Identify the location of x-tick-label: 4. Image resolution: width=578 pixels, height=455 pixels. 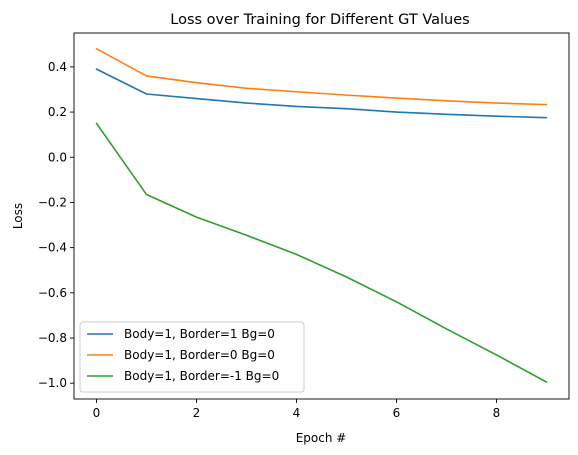
(297, 413).